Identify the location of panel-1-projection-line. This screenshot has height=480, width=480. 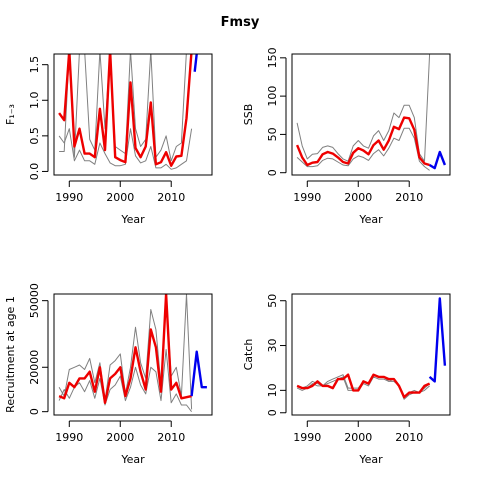
(196, 63).